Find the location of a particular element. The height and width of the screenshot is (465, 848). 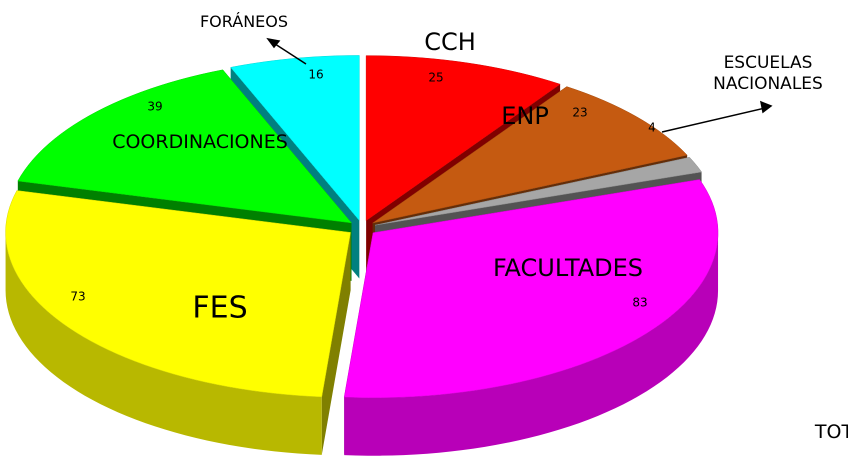

value-label: 73 is located at coordinates (78, 296).